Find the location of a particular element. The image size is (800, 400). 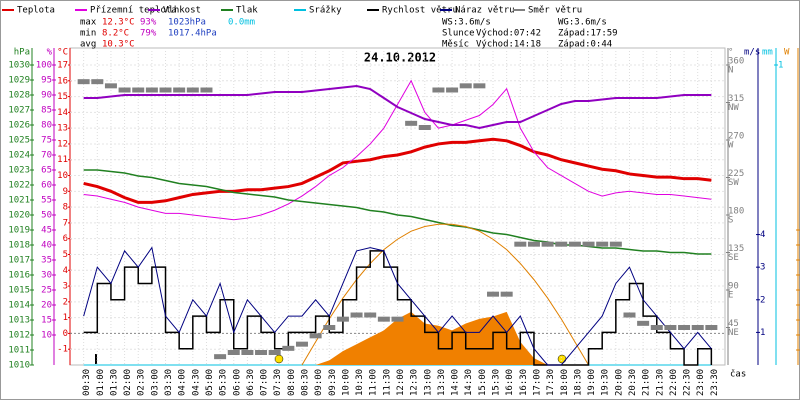

y-tick-label: 85 is located at coordinates (46, 111).